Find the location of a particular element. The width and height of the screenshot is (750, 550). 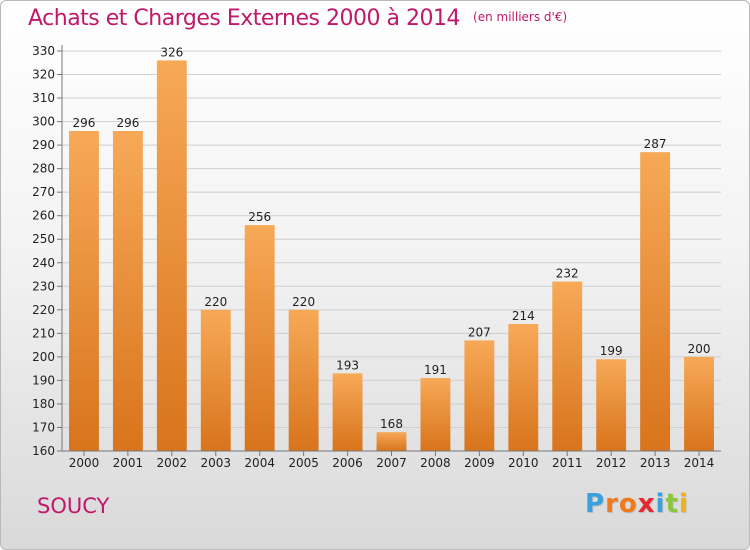

value-label-2002: 326 is located at coordinates (171, 52).